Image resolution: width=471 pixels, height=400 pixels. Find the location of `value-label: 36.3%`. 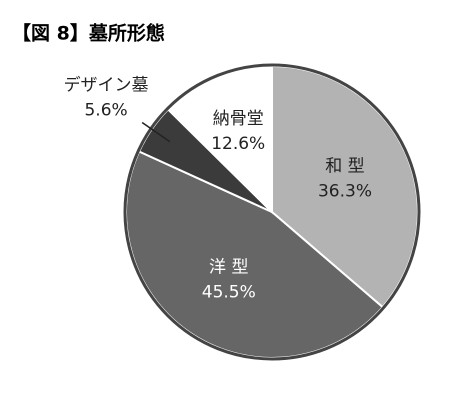

value-label: 36.3% is located at coordinates (345, 191).